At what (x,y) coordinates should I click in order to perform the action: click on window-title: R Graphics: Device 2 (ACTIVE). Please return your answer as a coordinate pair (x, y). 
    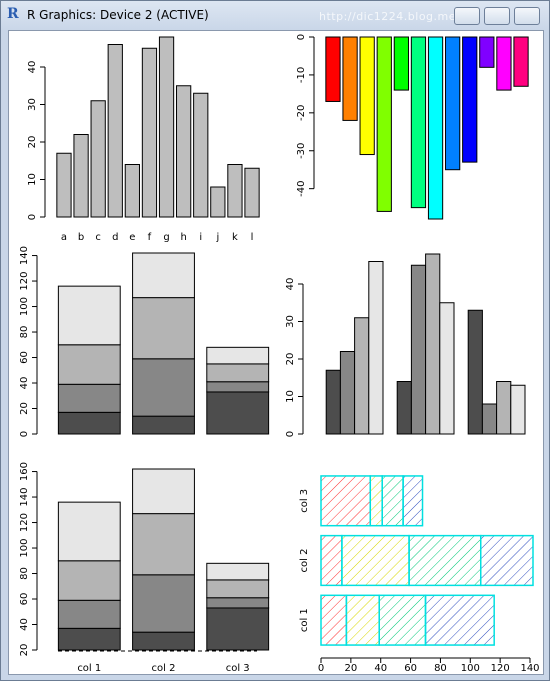
    Looking at the image, I should click on (118, 15).